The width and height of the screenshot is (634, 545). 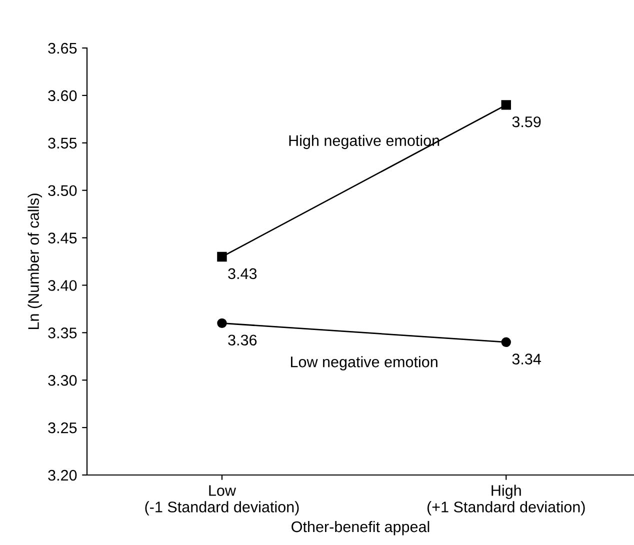 I want to click on y-tick-label: 3.45, so click(x=62, y=238).